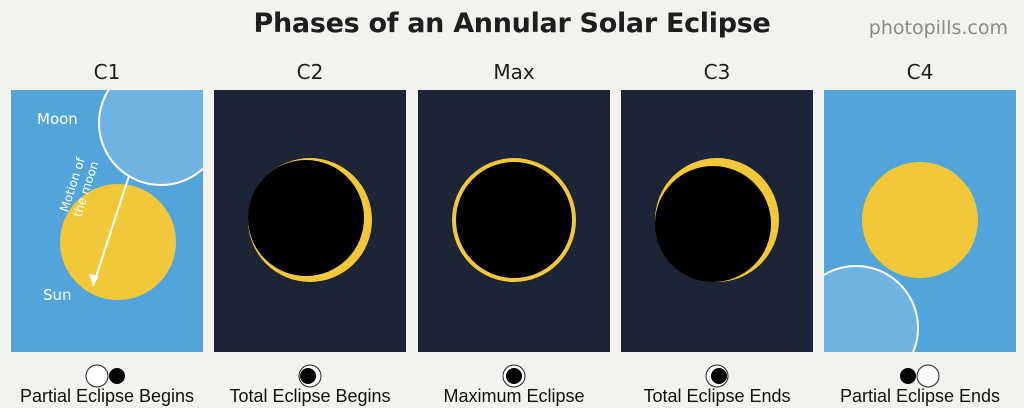 This screenshot has height=408, width=1024. I want to click on phase-label-c4: C4, so click(920, 72).